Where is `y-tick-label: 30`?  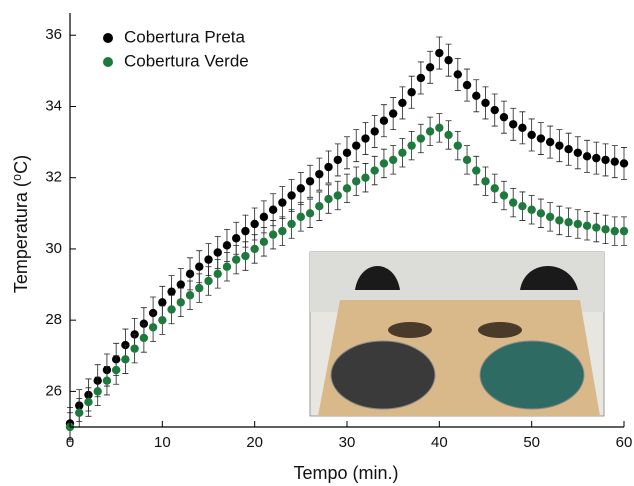 y-tick-label: 30 is located at coordinates (53, 248).